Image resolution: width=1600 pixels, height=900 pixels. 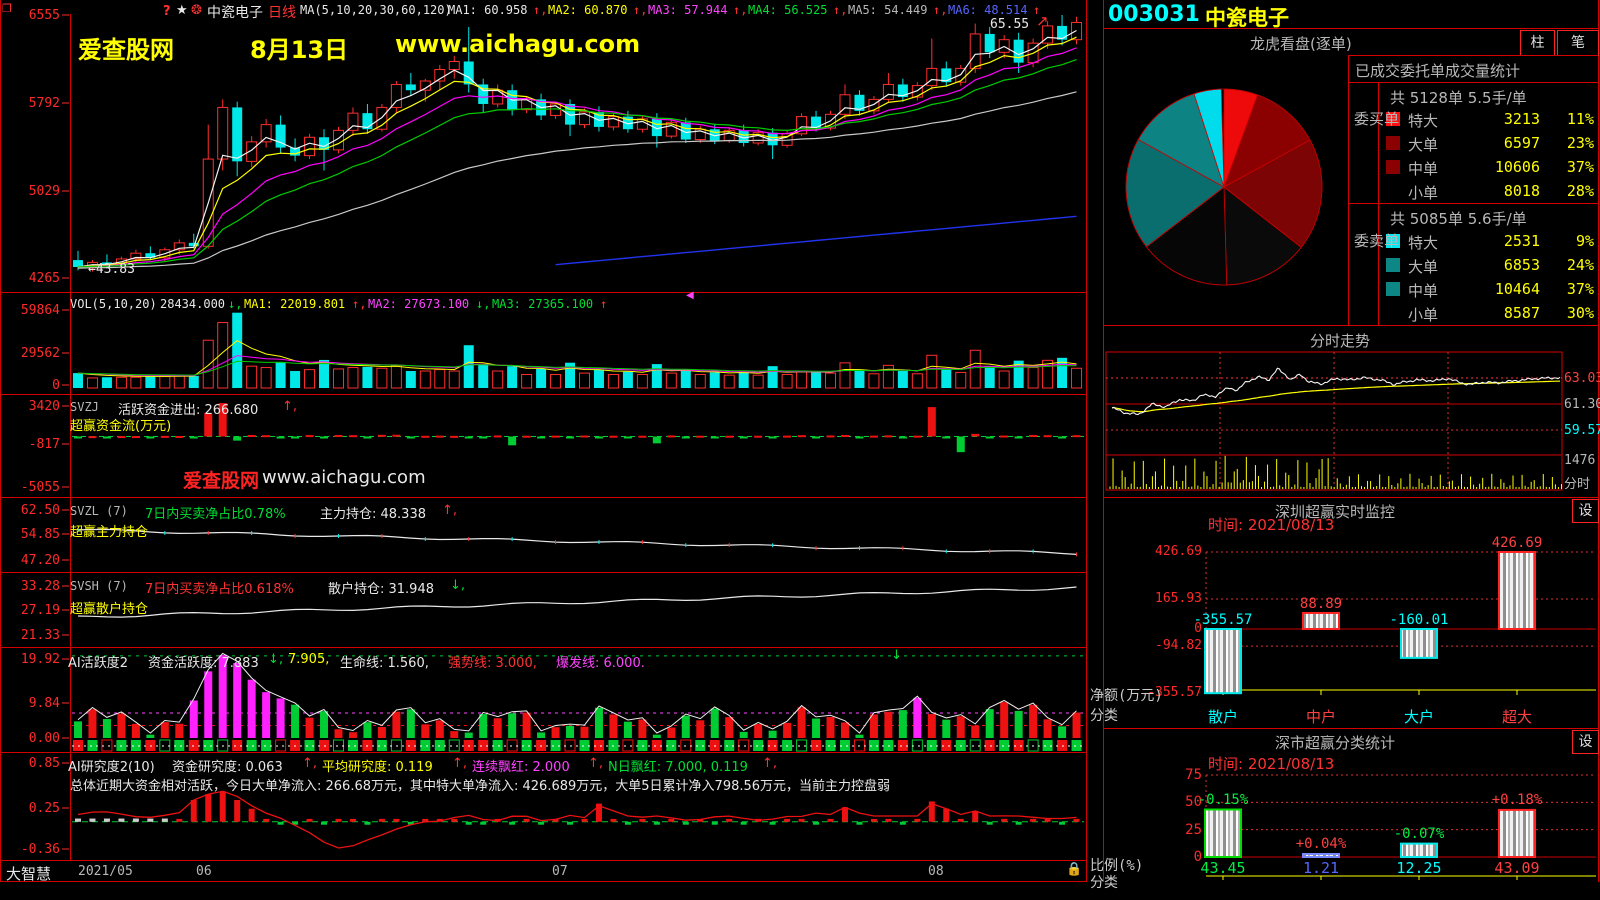 What do you see at coordinates (1117, 866) in the screenshot?
I see `chart-label: 比例(%)` at bounding box center [1117, 866].